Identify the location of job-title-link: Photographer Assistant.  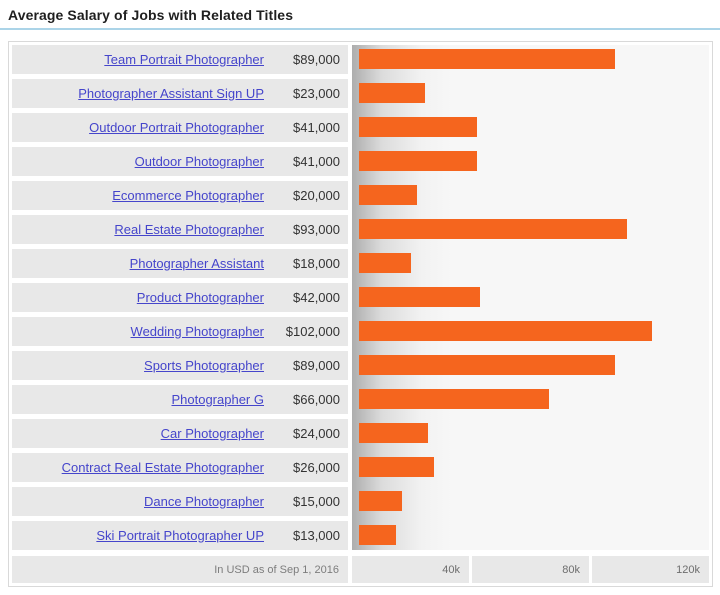
(196, 263).